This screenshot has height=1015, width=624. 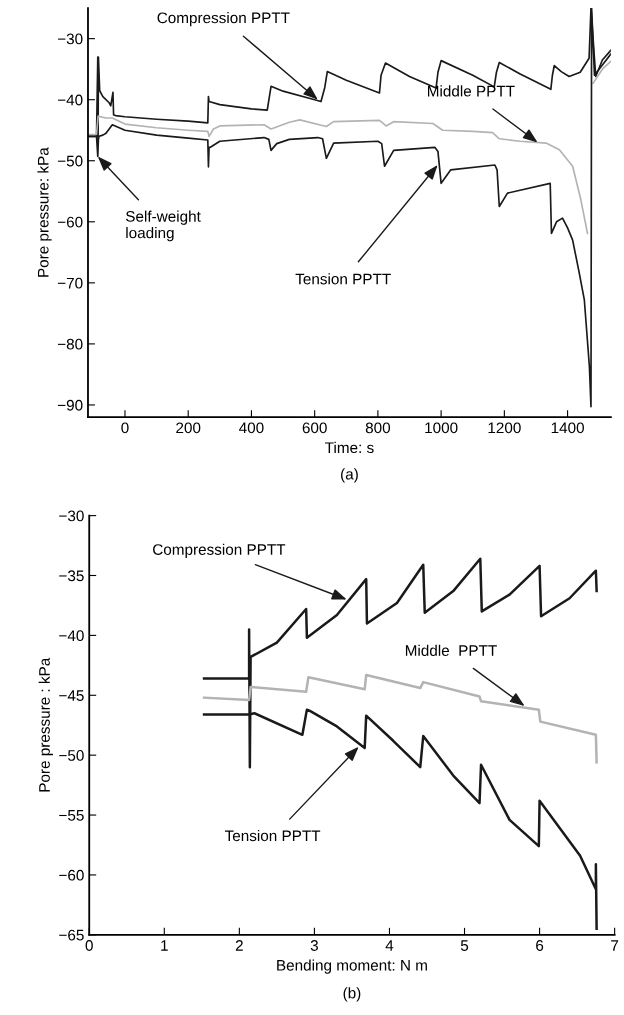 I want to click on x-tick-label: 1, so click(x=164, y=945).